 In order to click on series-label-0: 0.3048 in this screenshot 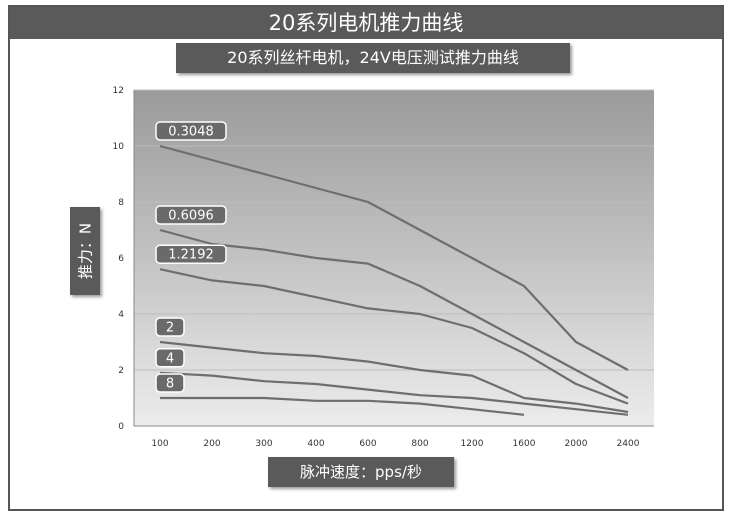, I will do `click(191, 132)`.